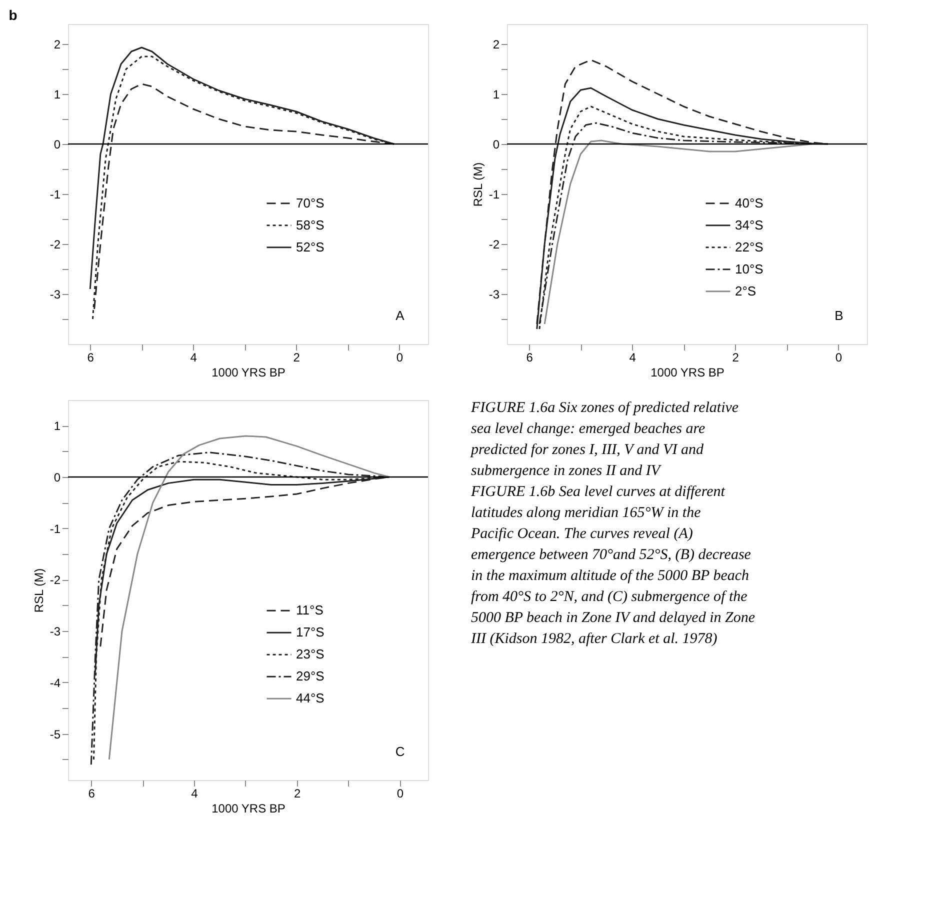 The image size is (951, 908). What do you see at coordinates (310, 676) in the screenshot?
I see `legend-label: 29°S` at bounding box center [310, 676].